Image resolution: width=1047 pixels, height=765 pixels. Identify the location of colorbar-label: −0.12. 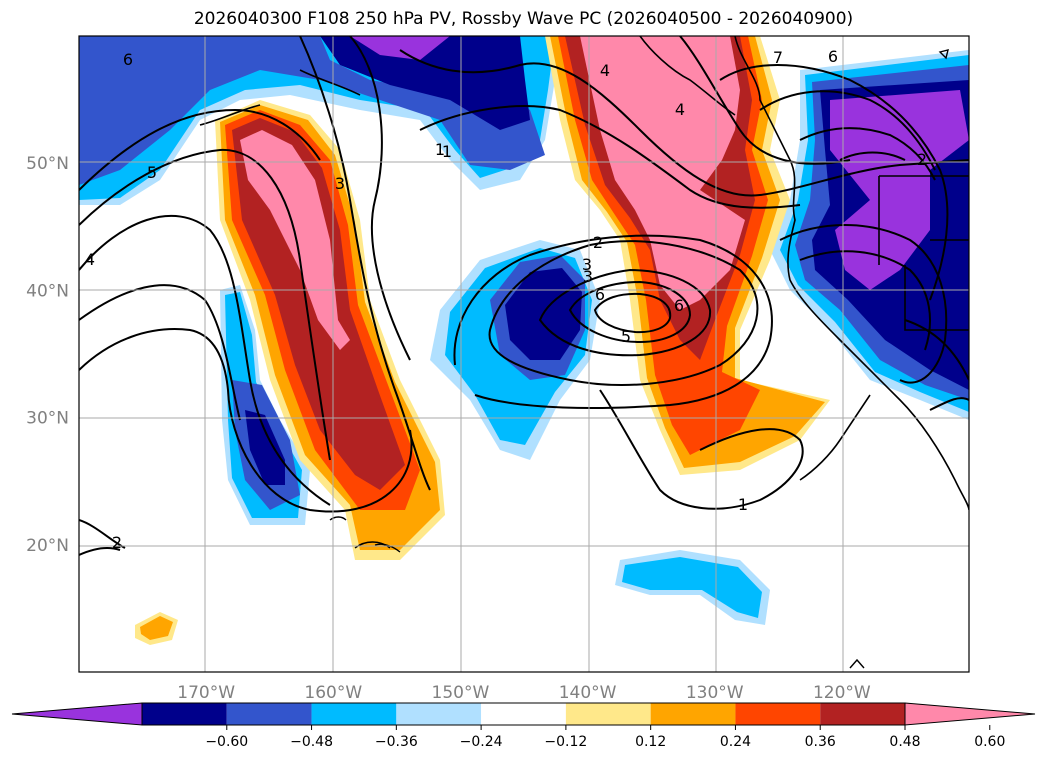
(565, 742).